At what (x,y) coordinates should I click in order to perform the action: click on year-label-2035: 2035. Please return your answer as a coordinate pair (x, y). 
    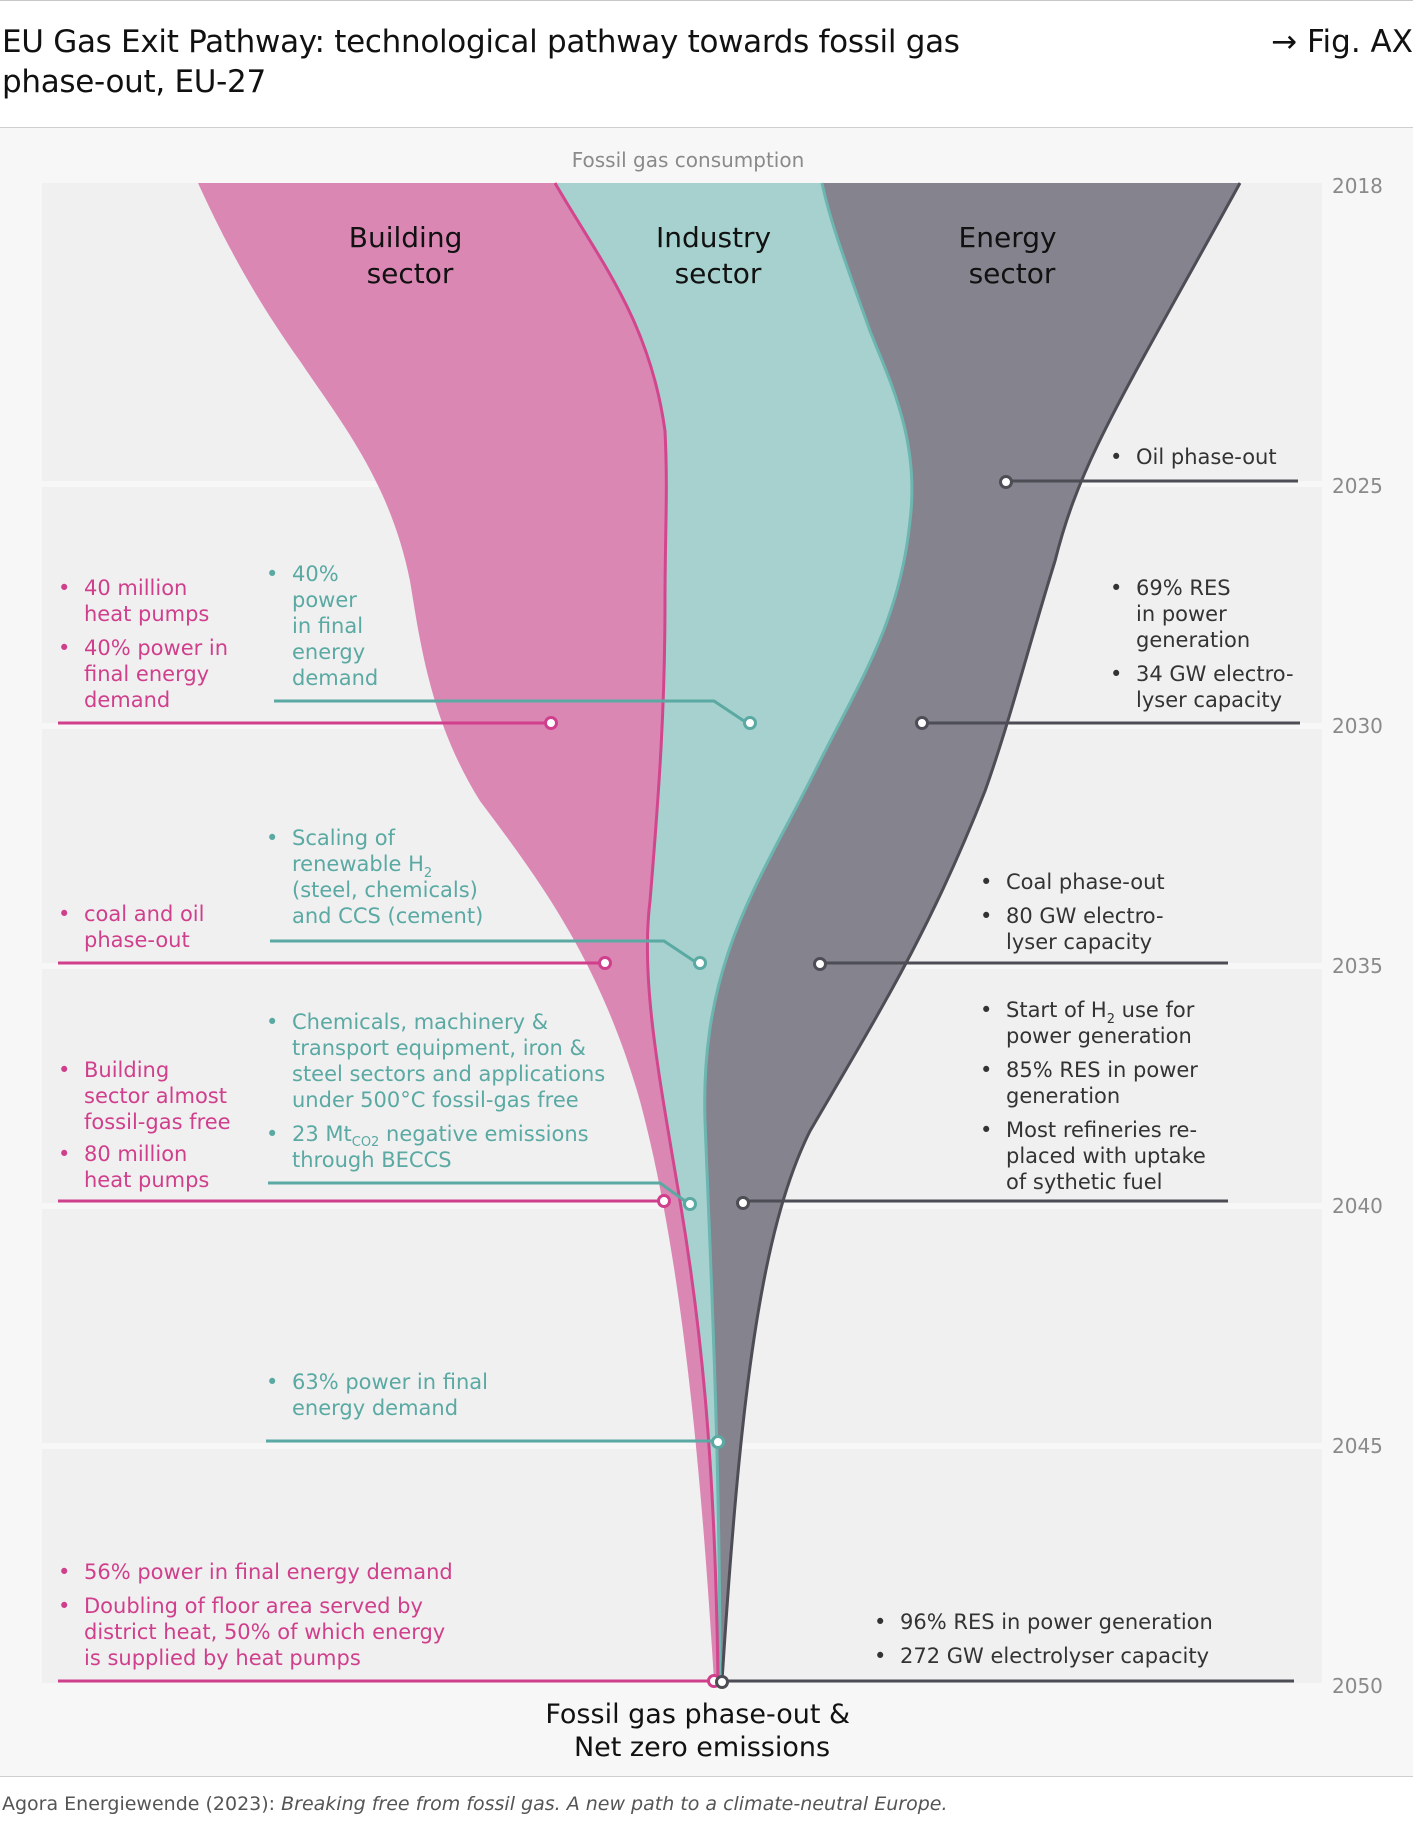
    Looking at the image, I should click on (1357, 966).